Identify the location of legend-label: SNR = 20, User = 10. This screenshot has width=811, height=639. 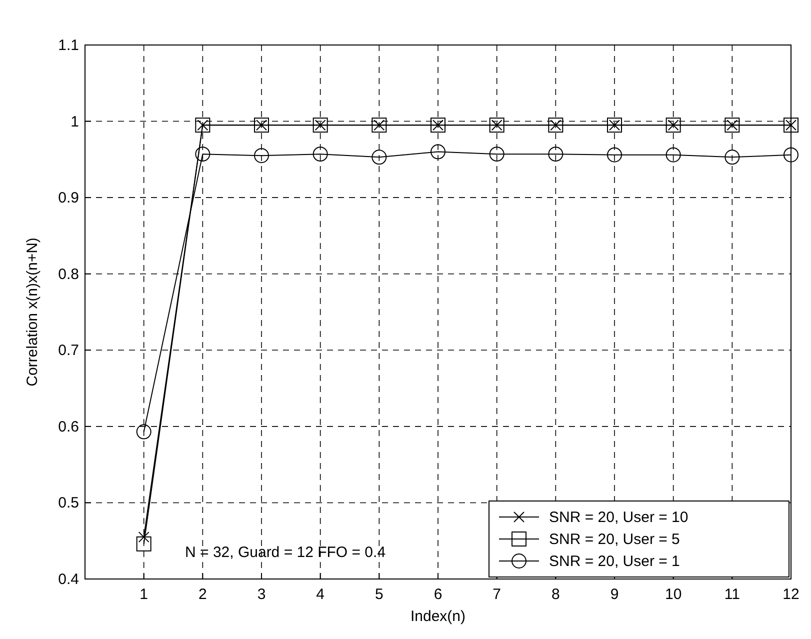
(618, 517).